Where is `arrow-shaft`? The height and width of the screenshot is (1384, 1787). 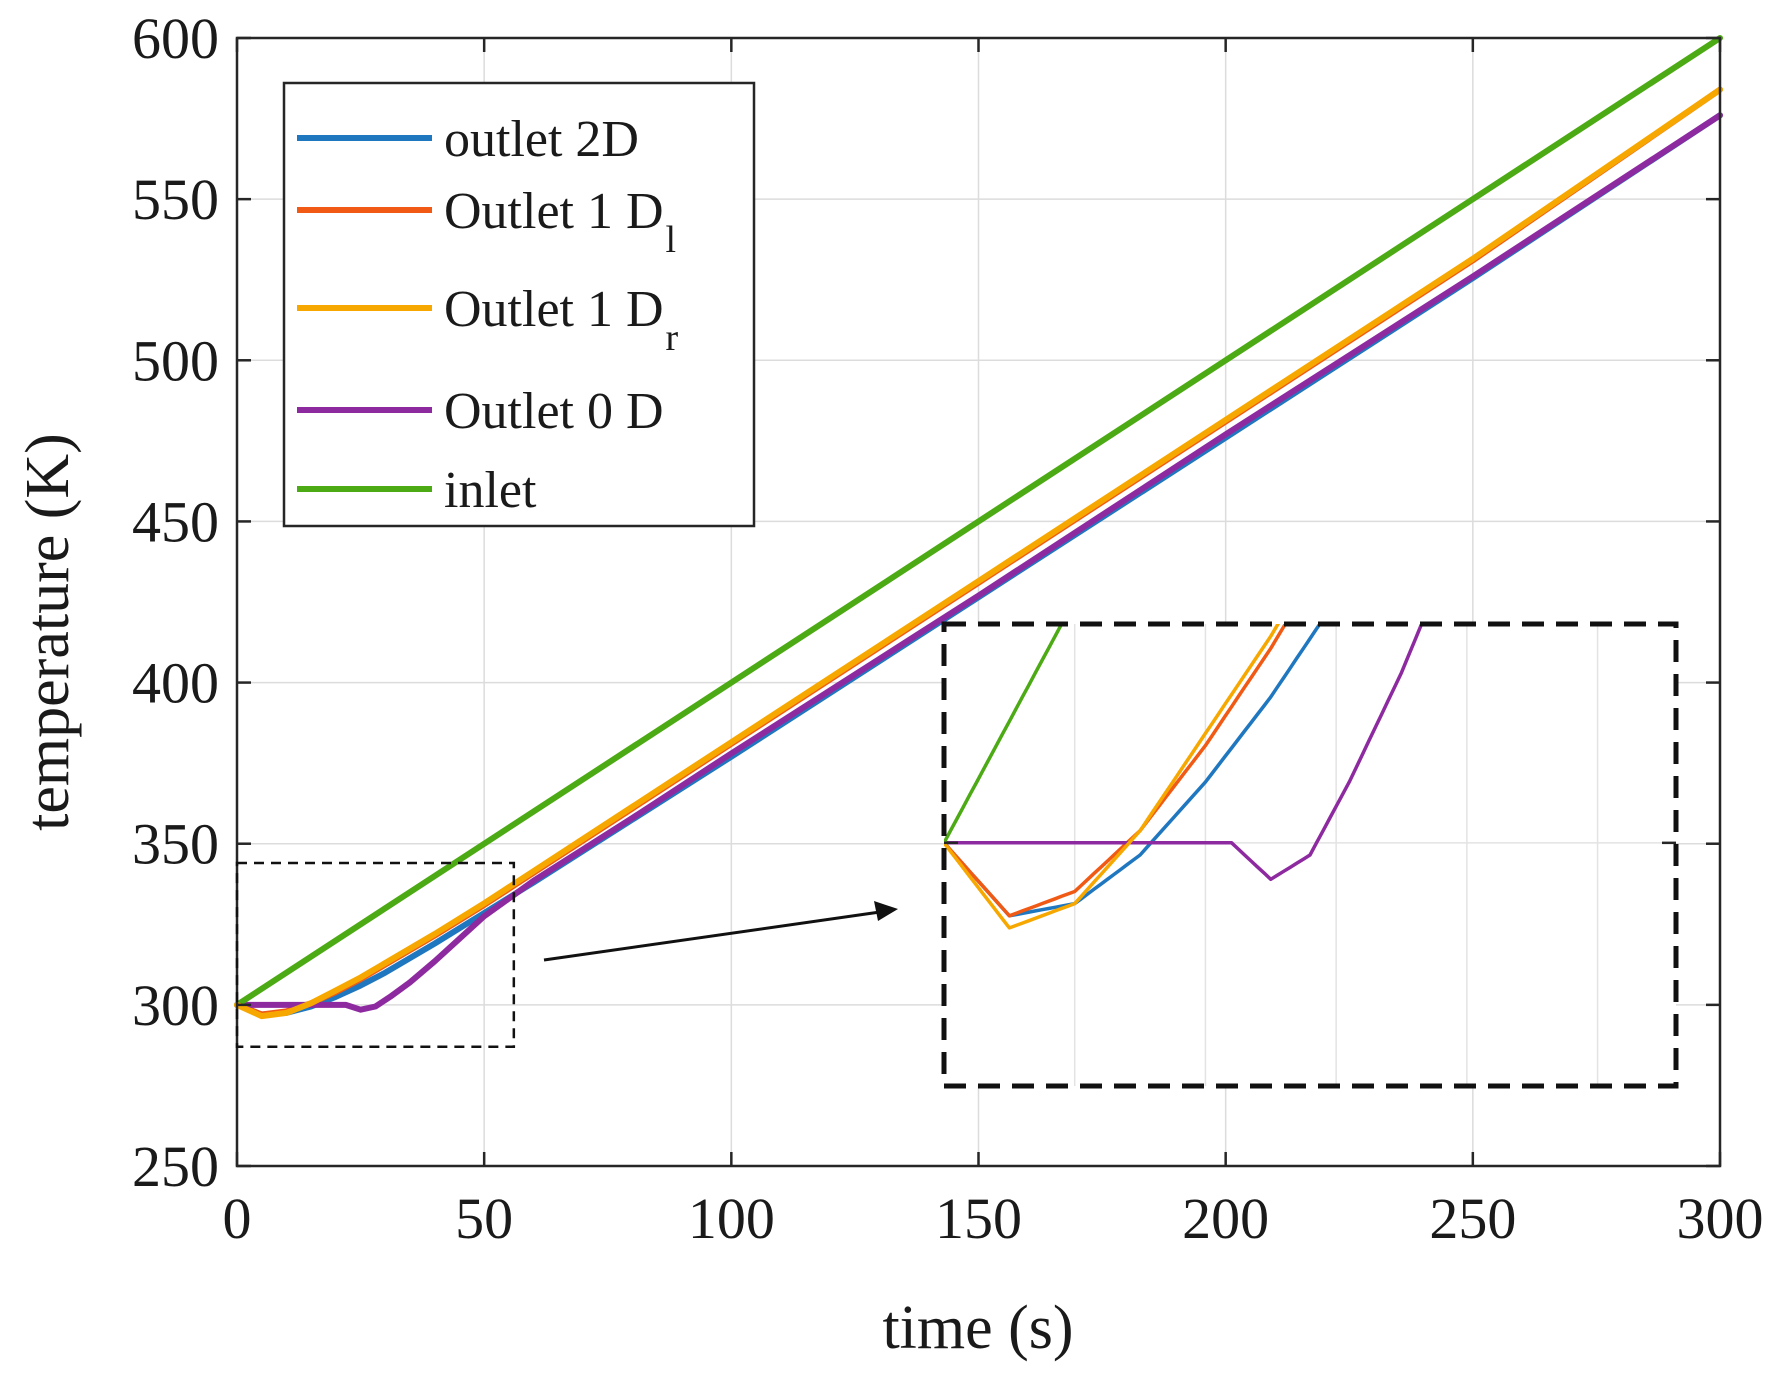 arrow-shaft is located at coordinates (712, 936).